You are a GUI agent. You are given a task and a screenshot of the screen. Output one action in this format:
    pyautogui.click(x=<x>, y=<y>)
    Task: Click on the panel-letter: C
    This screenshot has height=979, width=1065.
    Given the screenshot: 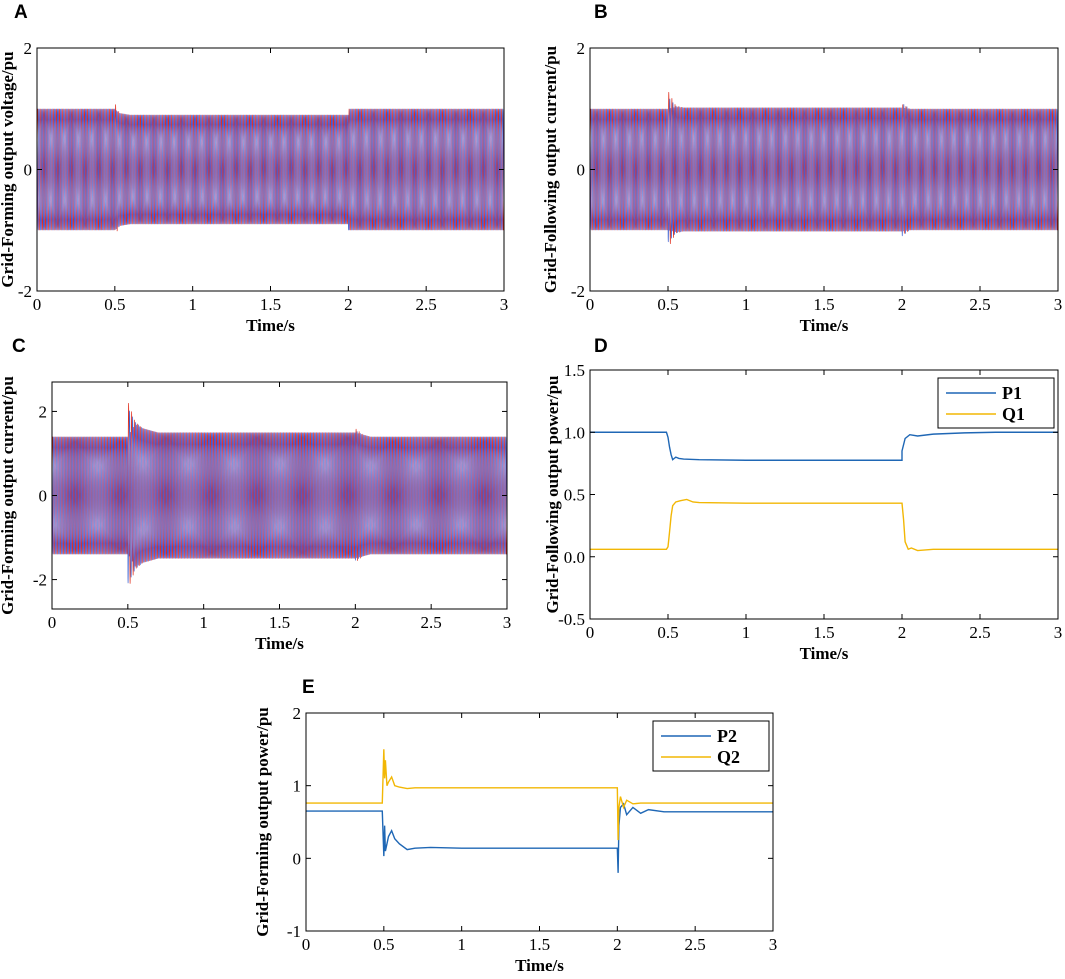 What is the action you would take?
    pyautogui.click(x=19, y=346)
    